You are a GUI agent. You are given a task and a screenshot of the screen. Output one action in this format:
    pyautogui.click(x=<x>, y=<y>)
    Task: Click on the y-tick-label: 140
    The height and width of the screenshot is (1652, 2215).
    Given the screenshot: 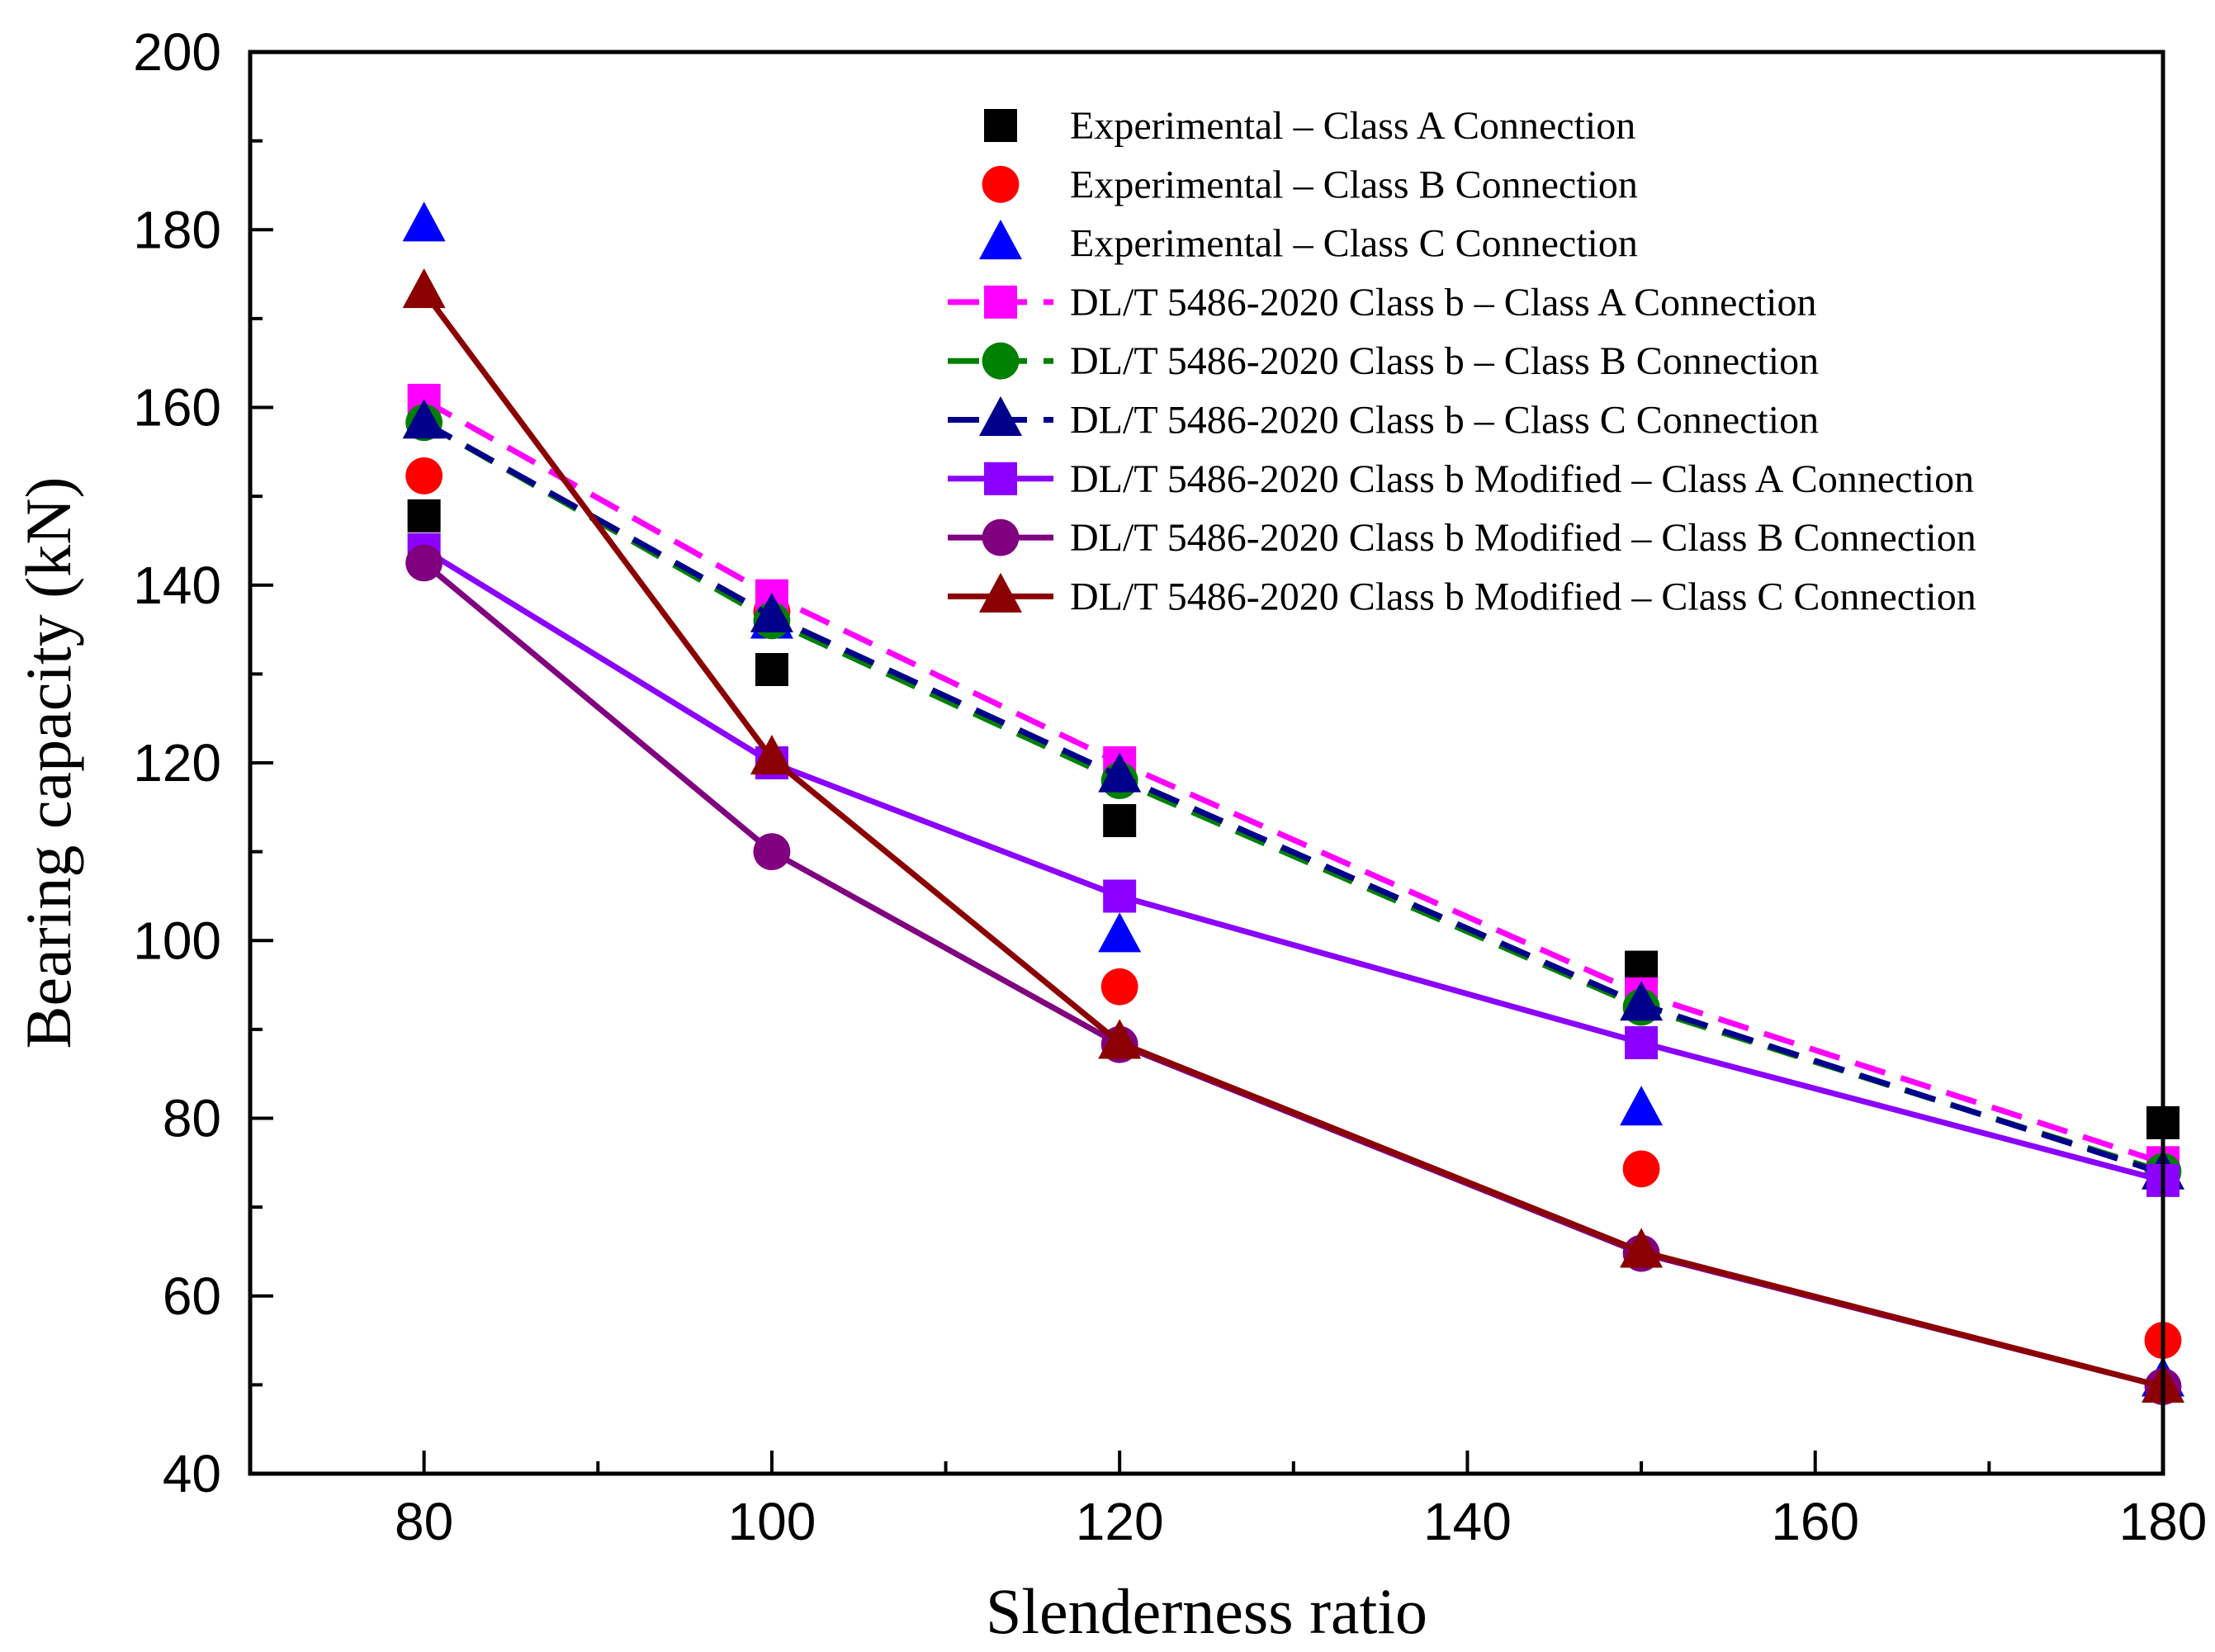 What is the action you would take?
    pyautogui.click(x=177, y=585)
    